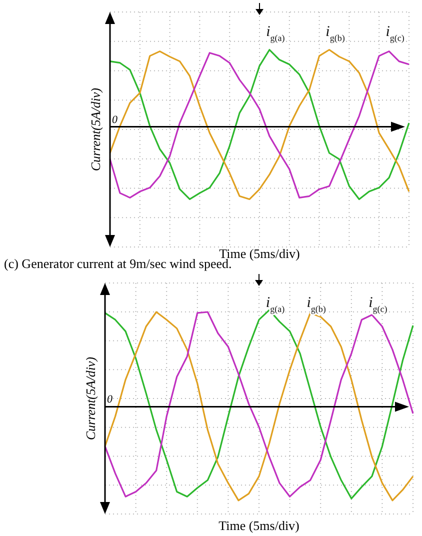  What do you see at coordinates (259, 525) in the screenshot?
I see `x-axis-title: Time (5ms/div)` at bounding box center [259, 525].